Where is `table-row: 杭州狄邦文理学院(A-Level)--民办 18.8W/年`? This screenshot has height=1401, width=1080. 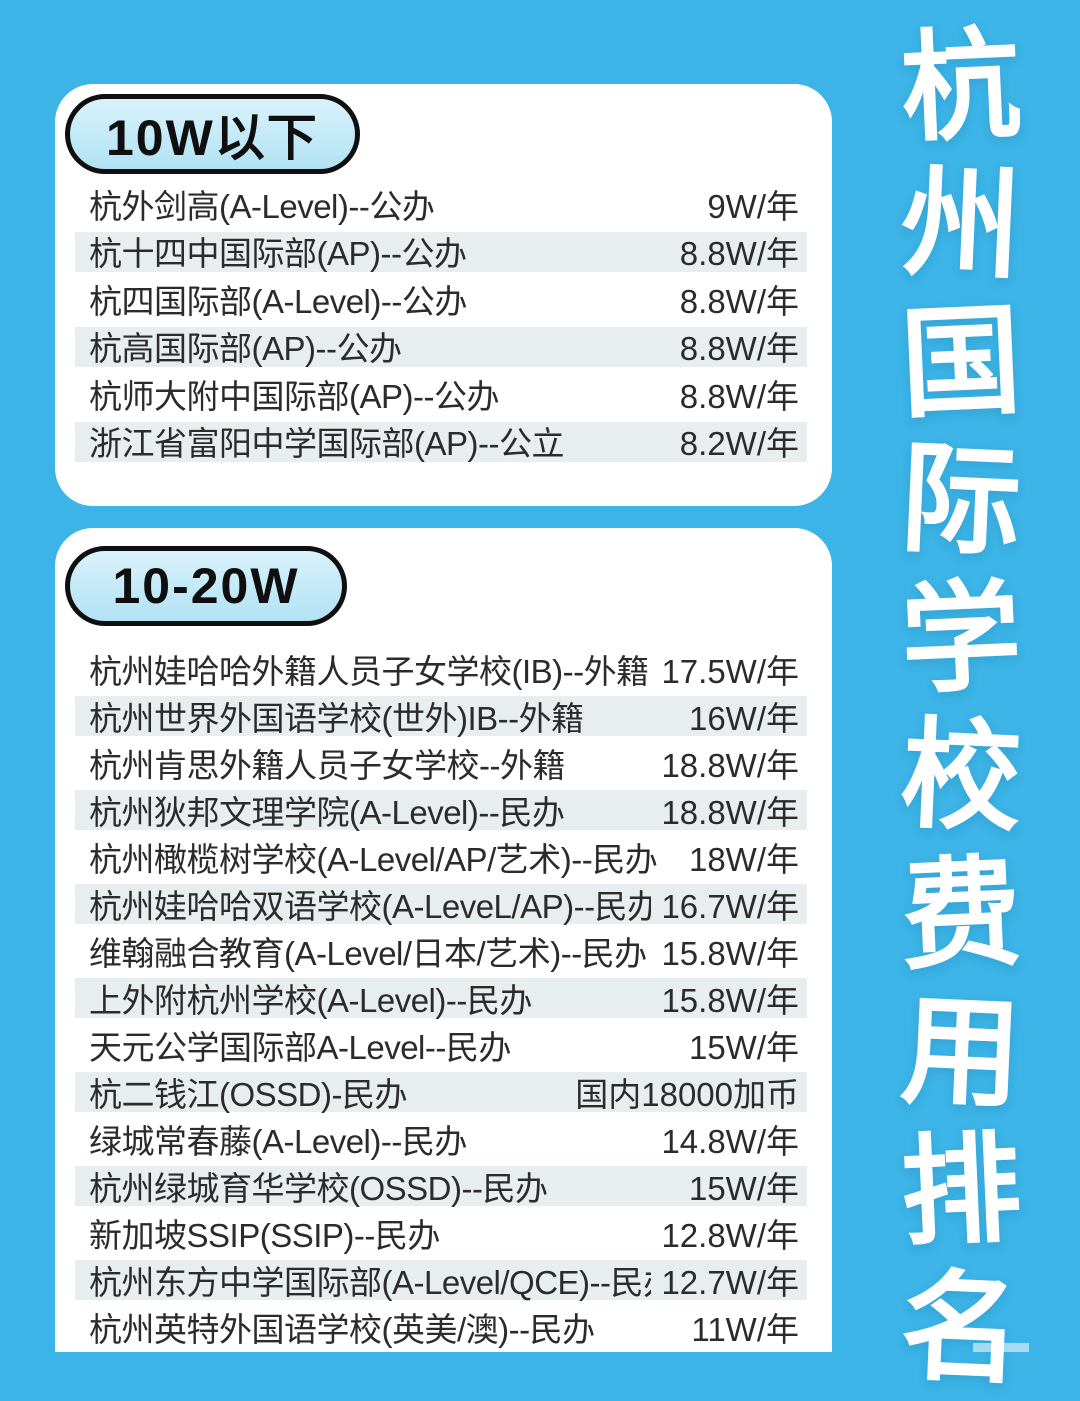 table-row: 杭州狄邦文理学院(A-Level)--民办 18.8W/年 is located at coordinates (441, 809).